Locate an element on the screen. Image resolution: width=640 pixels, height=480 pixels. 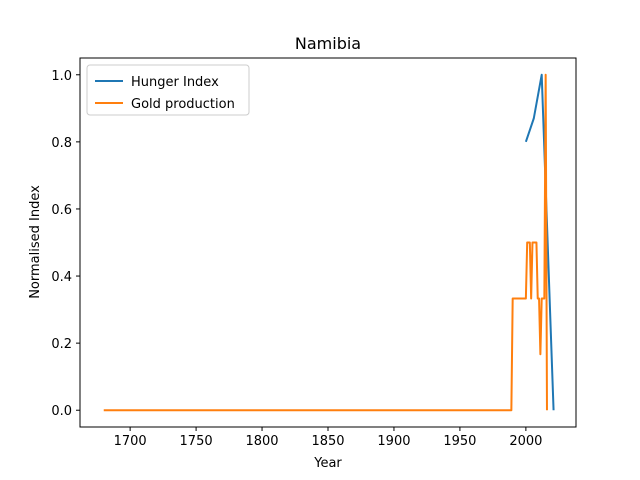
legend-box is located at coordinates (168, 90).